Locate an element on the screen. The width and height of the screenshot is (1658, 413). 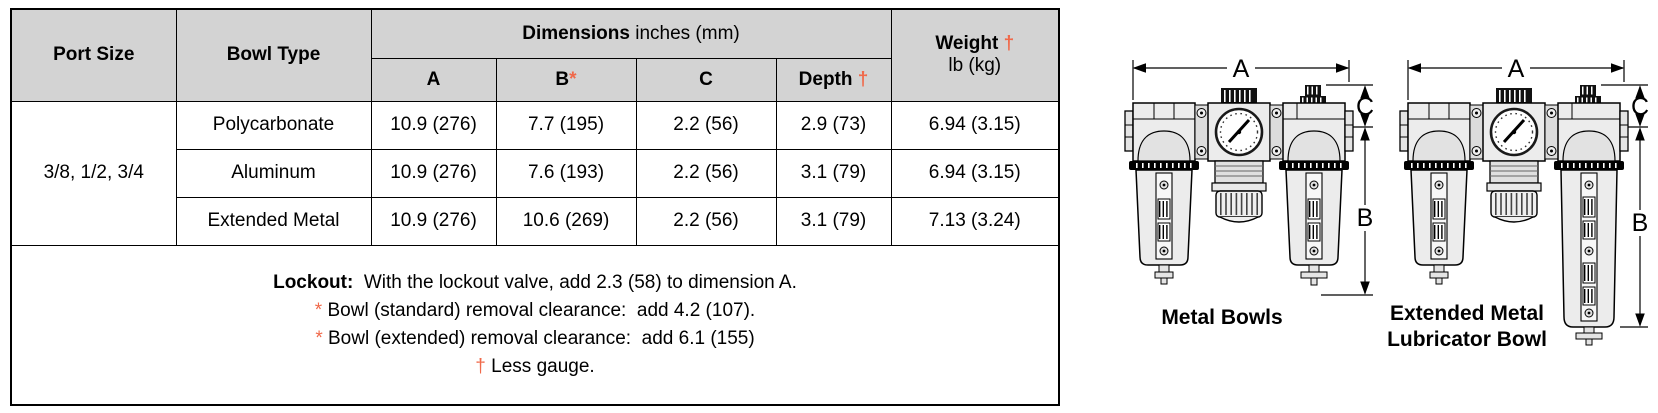
header-weight-bold: Weight is located at coordinates (969, 44).